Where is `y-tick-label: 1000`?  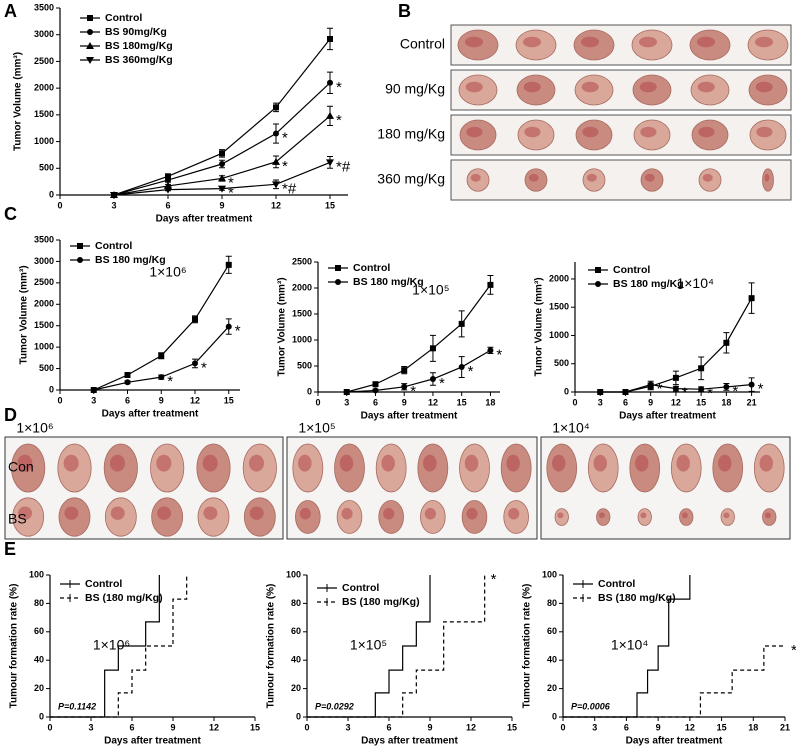
y-tick-label: 1000 is located at coordinates (559, 335).